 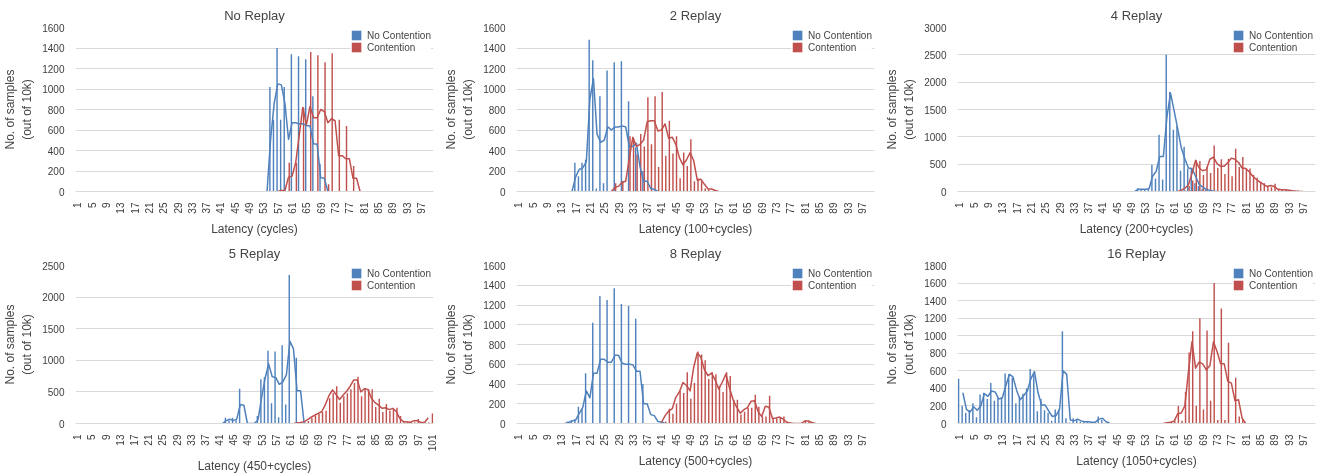 What do you see at coordinates (248, 440) in the screenshot?
I see `x-tick-label: 49` at bounding box center [248, 440].